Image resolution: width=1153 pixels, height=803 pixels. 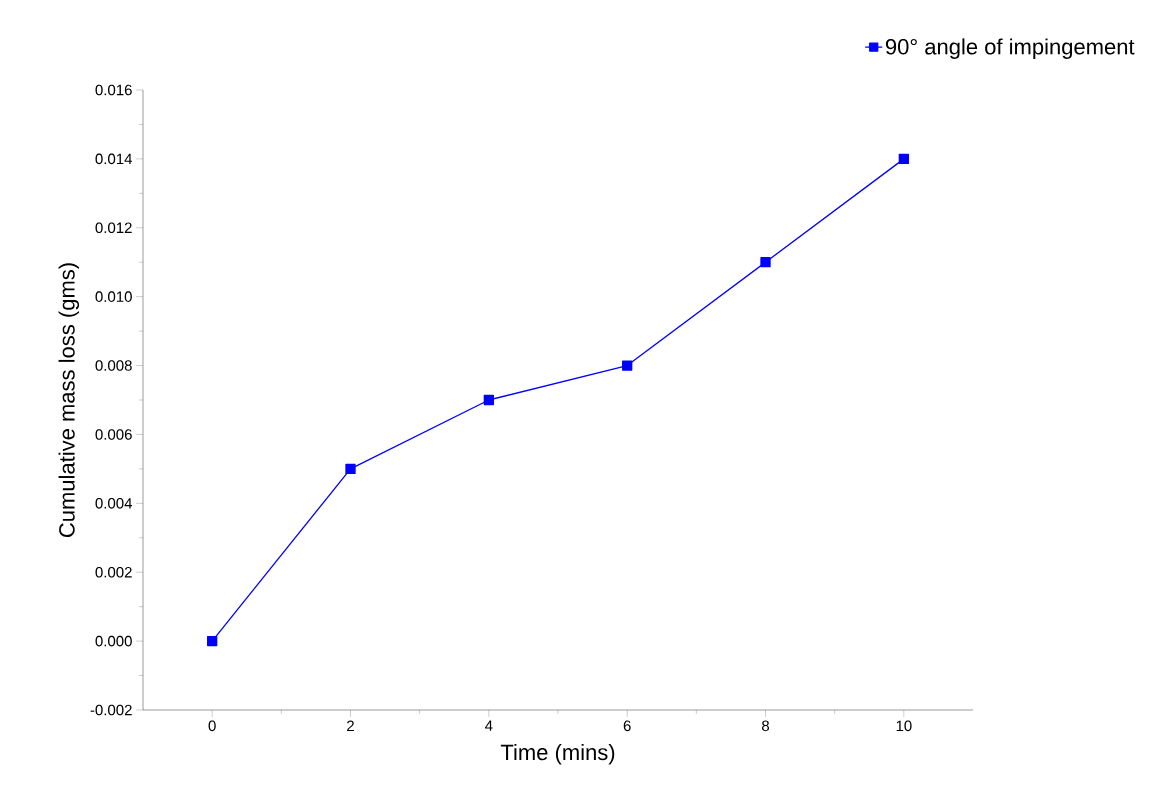 I want to click on y-tick-label: 0.000, so click(x=113, y=641).